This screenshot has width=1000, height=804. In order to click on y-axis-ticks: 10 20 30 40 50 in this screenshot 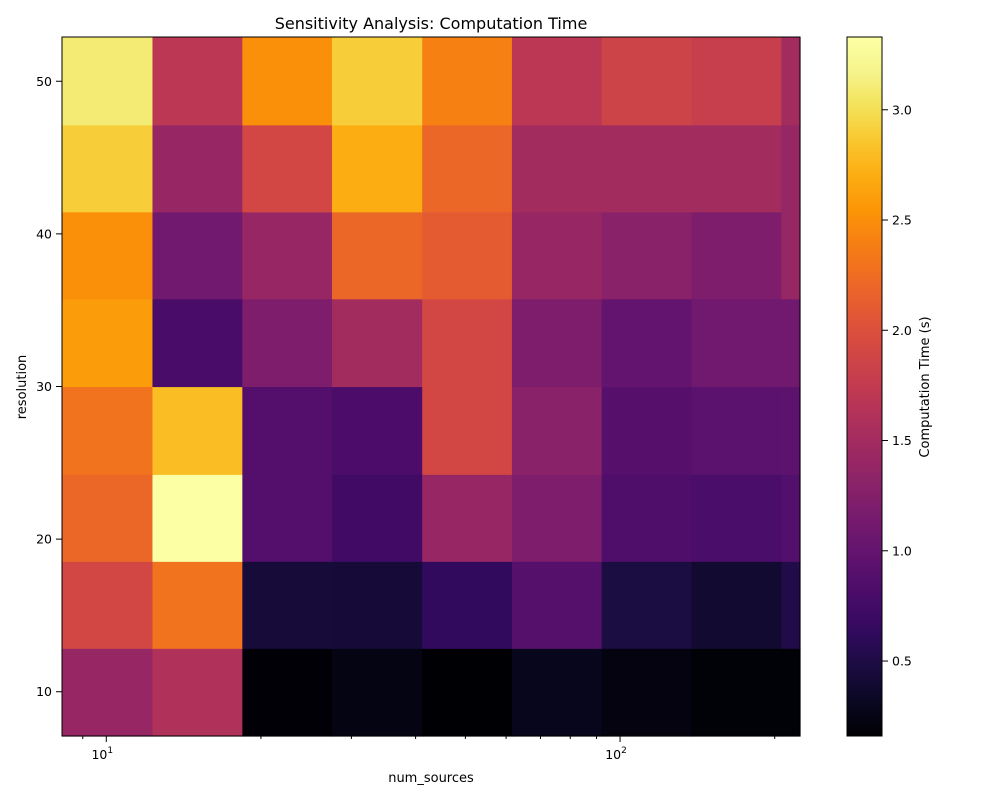, I will do `click(49, 386)`.